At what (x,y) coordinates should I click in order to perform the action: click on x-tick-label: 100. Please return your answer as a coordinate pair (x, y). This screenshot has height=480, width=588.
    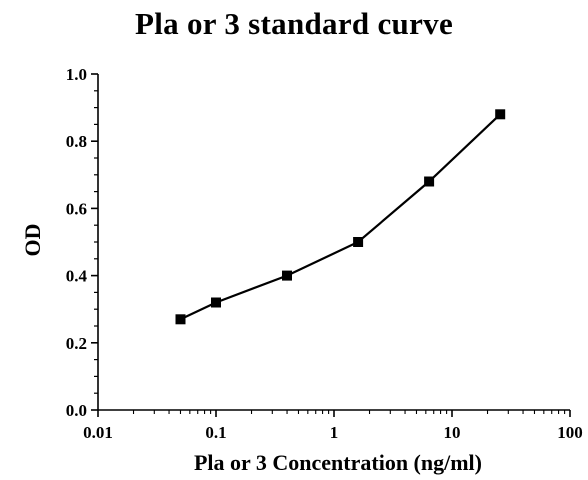
    Looking at the image, I should click on (570, 432).